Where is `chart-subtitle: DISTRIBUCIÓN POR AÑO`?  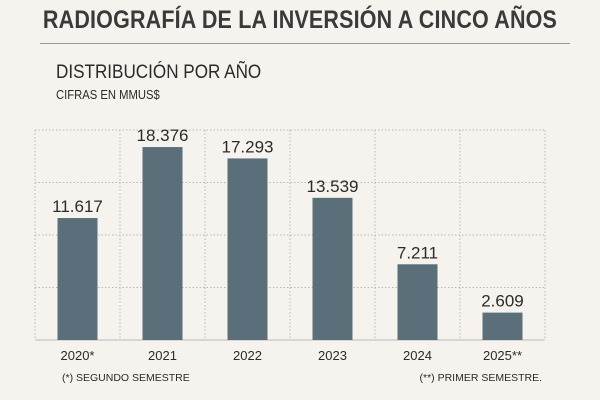 chart-subtitle: DISTRIBUCIÓN POR AÑO is located at coordinates (159, 72).